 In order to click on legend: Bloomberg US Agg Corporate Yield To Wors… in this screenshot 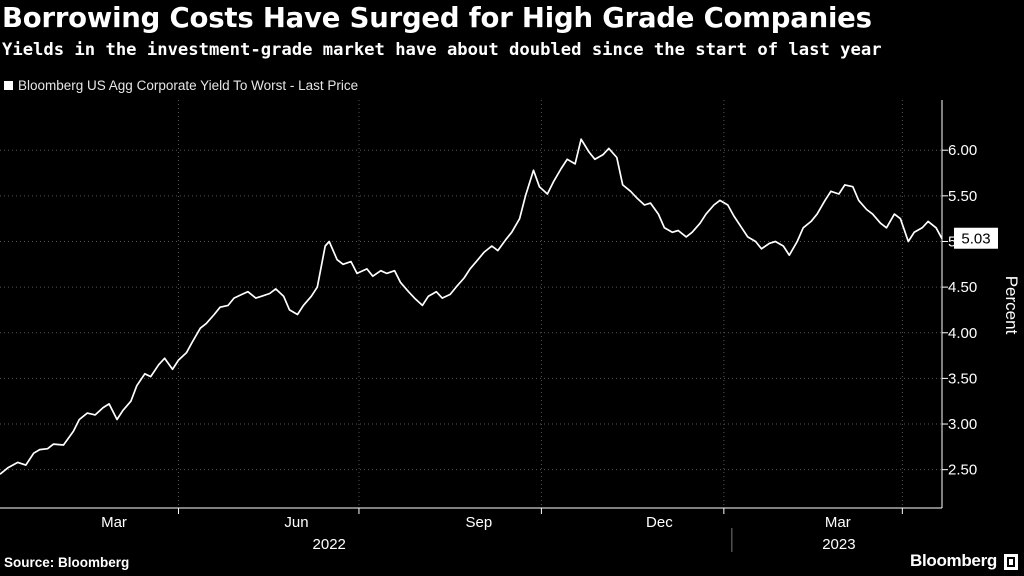, I will do `click(181, 85)`.